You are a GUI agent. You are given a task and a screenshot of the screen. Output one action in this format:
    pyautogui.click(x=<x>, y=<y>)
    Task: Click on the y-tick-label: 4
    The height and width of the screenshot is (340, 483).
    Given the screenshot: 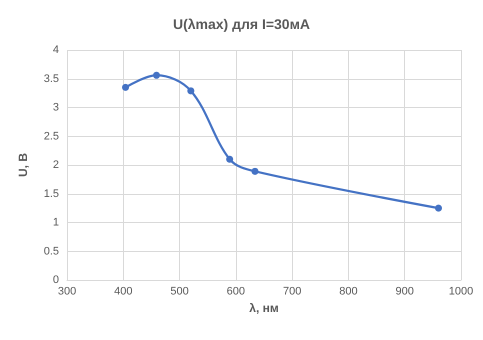 What is the action you would take?
    pyautogui.click(x=55, y=50)
    